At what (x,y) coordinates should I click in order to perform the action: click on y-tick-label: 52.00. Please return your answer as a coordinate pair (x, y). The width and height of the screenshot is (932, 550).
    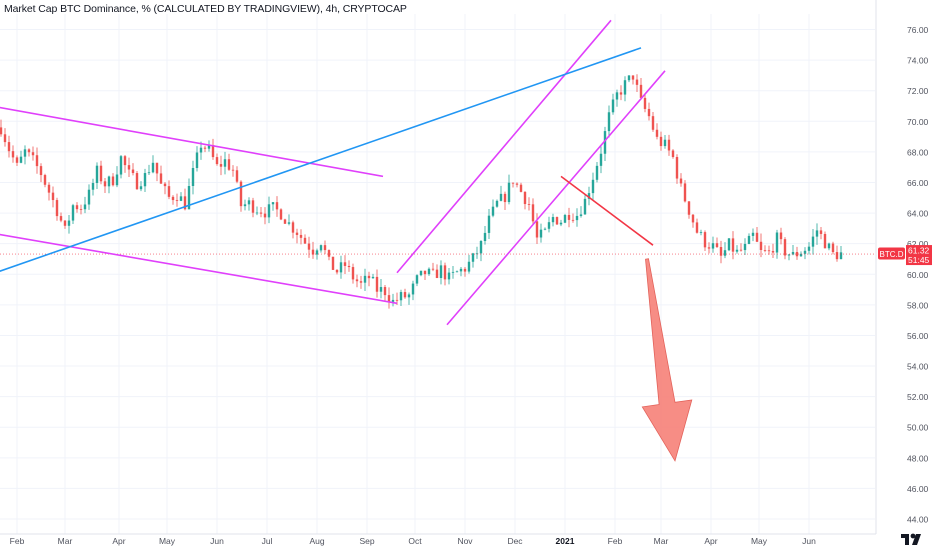
    Looking at the image, I should click on (918, 397).